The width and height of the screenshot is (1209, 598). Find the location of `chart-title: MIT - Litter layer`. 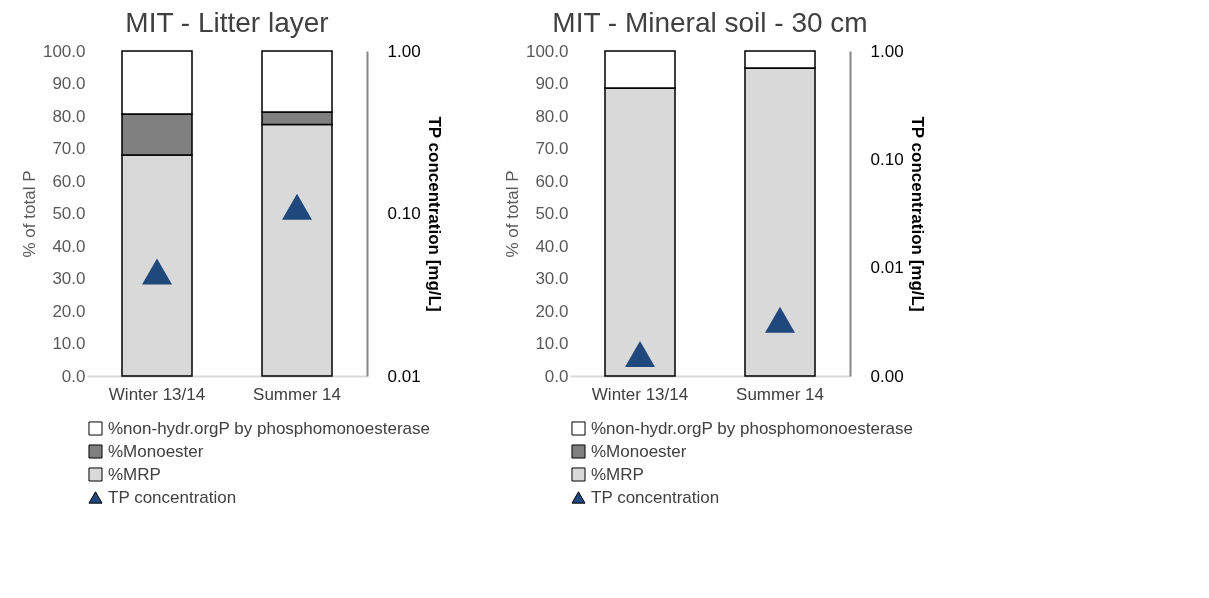

chart-title: MIT - Litter layer is located at coordinates (227, 22).